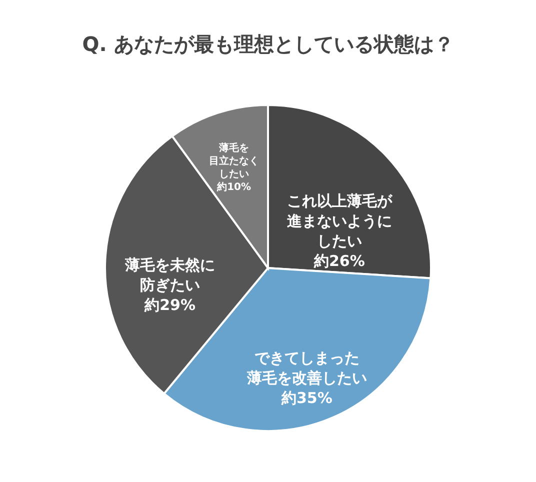 Image resolution: width=536 pixels, height=482 pixels. What do you see at coordinates (268, 44) in the screenshot?
I see `chart-title: Q. あなたが最も理想としている状態は？` at bounding box center [268, 44].